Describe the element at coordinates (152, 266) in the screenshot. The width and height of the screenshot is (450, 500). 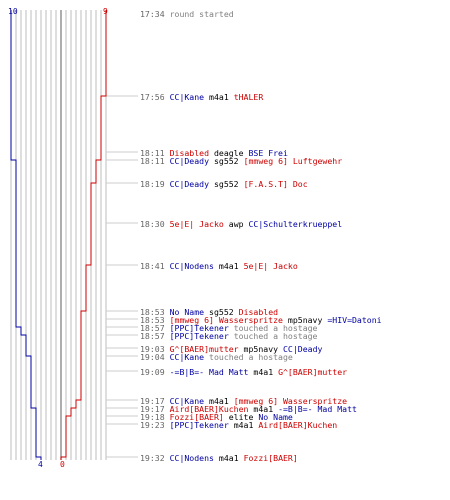
I see `event-time: 18:41` at that location.